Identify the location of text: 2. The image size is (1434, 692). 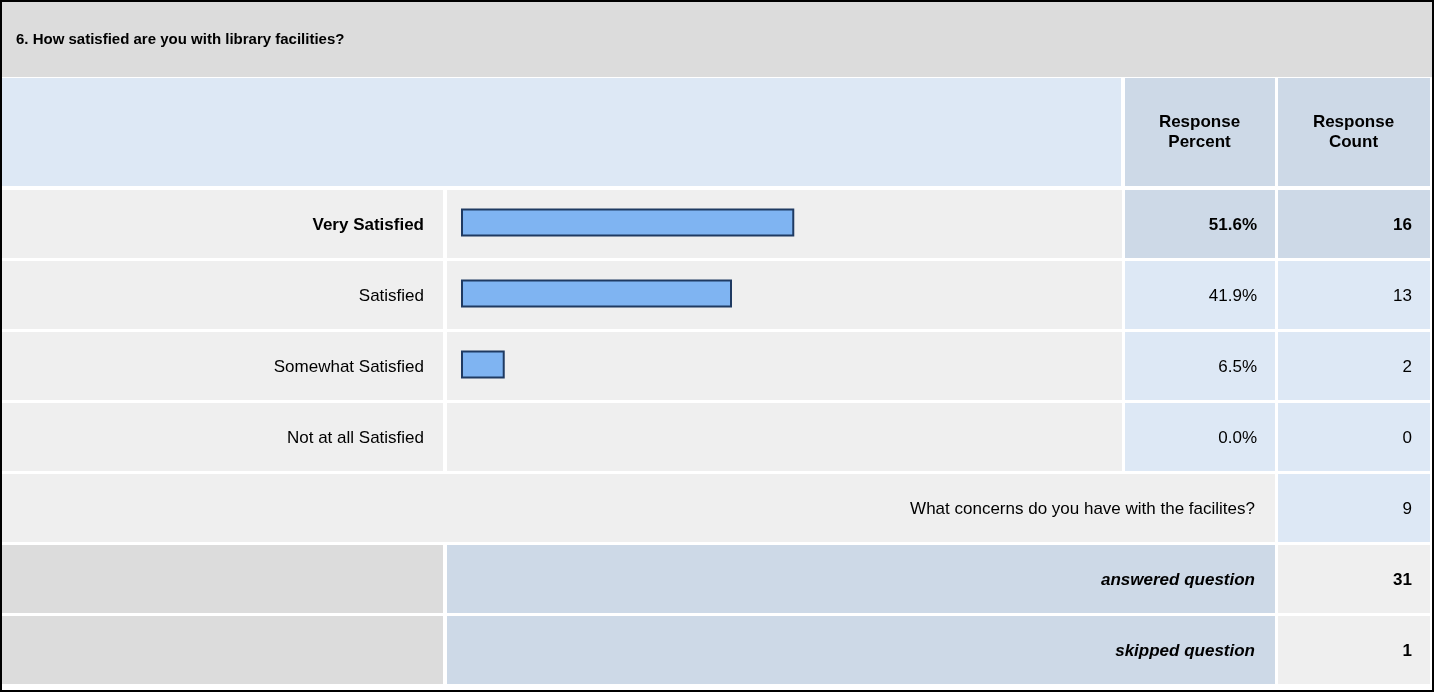
(1407, 366).